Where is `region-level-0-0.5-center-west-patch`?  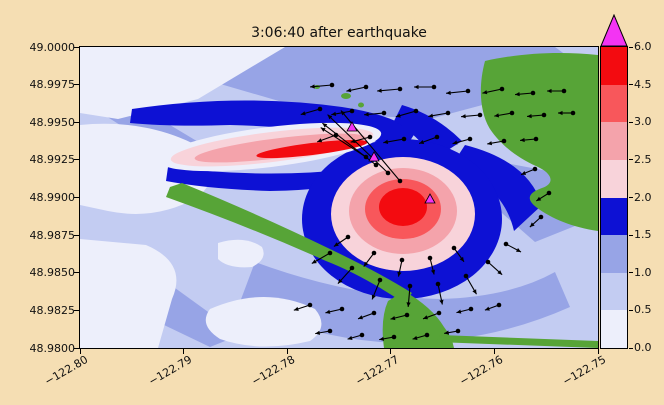 region-level-0-0.5-center-west-patch is located at coordinates (241, 253).